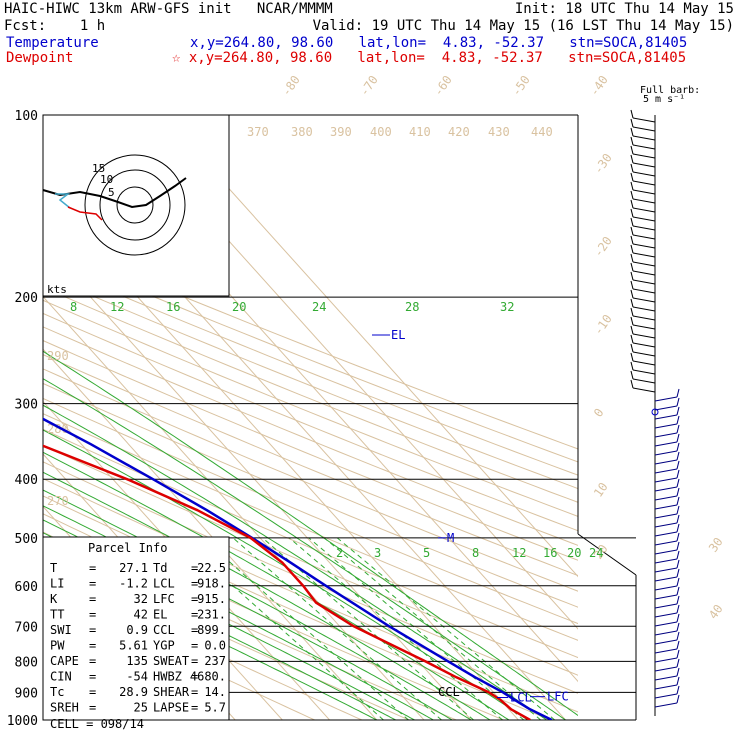 Image resolution: width=740 pixels, height=740 pixels. Describe the element at coordinates (291, 86) in the screenshot. I see `isotherm-label: -80` at that location.